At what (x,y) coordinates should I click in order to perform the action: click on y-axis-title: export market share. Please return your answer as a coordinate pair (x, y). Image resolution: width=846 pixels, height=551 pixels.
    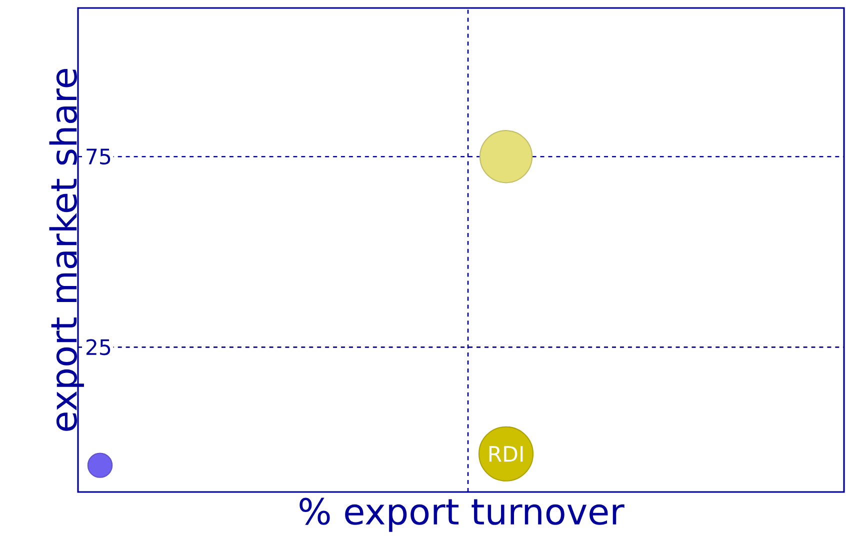
    Looking at the image, I should click on (66, 250).